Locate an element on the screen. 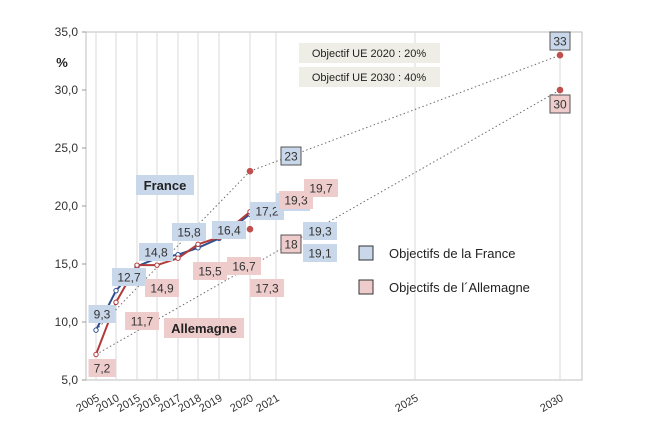 The image size is (657, 427). data-label-france: 16,4 is located at coordinates (229, 231).